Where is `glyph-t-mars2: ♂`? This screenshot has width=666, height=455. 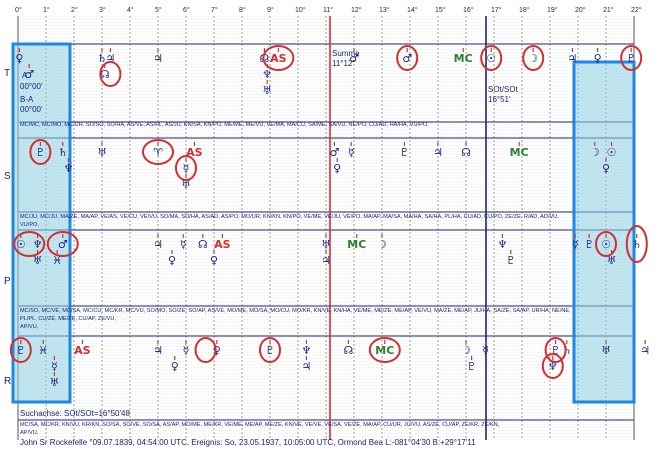 glyph-t-mars2: ♂ is located at coordinates (407, 58).